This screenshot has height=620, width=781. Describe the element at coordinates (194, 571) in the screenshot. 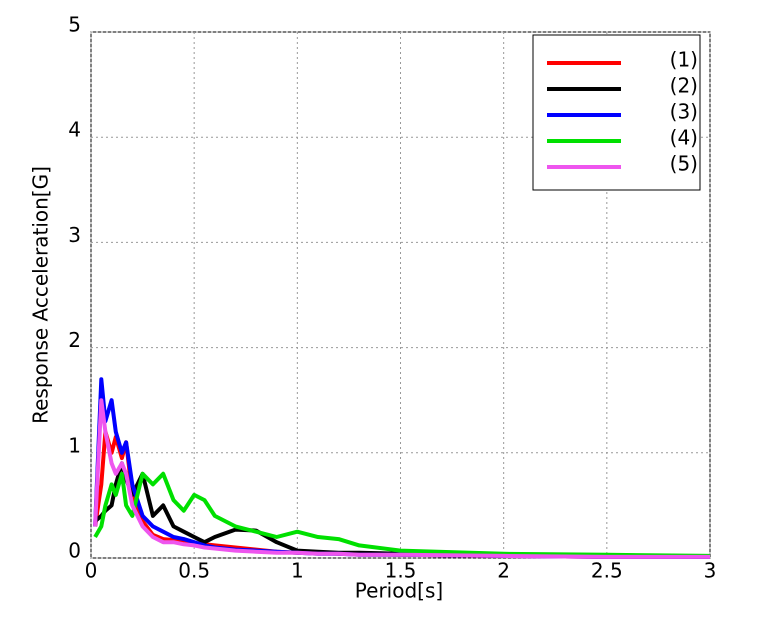

I see `x-tick-label: 0.5` at that location.